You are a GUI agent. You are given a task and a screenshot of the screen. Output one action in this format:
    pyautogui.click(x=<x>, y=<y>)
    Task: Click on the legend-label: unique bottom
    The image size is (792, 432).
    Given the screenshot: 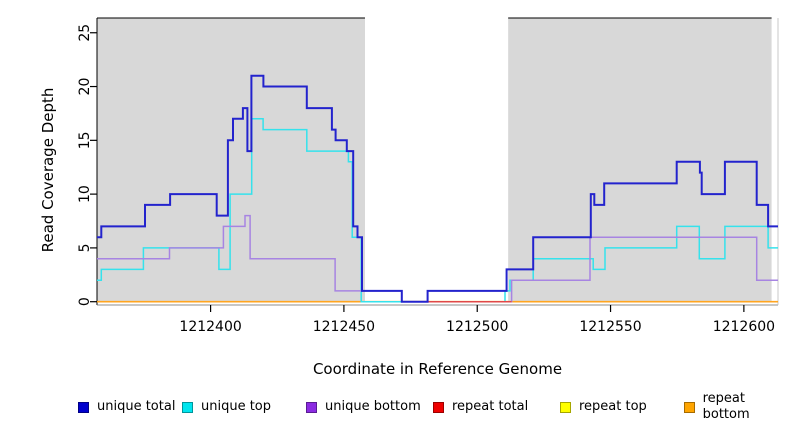 What is the action you would take?
    pyautogui.click(x=373, y=406)
    